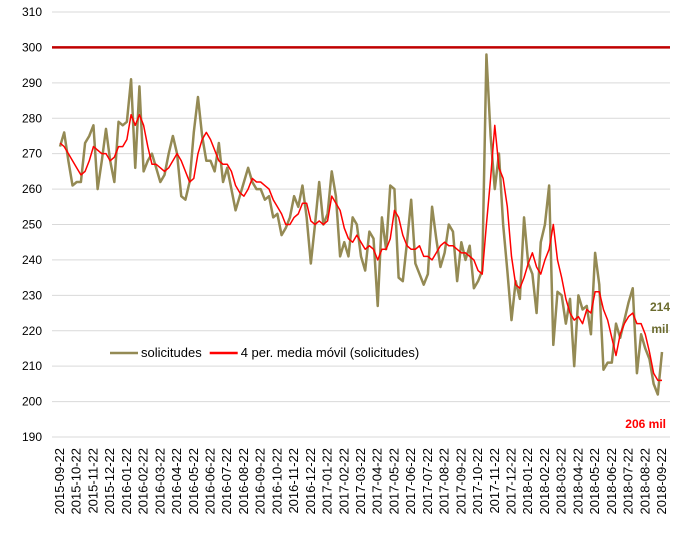 Image resolution: width=677 pixels, height=543 pixels. Describe the element at coordinates (92, 481) in the screenshot. I see `x-tick-label: 2015-11-22` at that location.